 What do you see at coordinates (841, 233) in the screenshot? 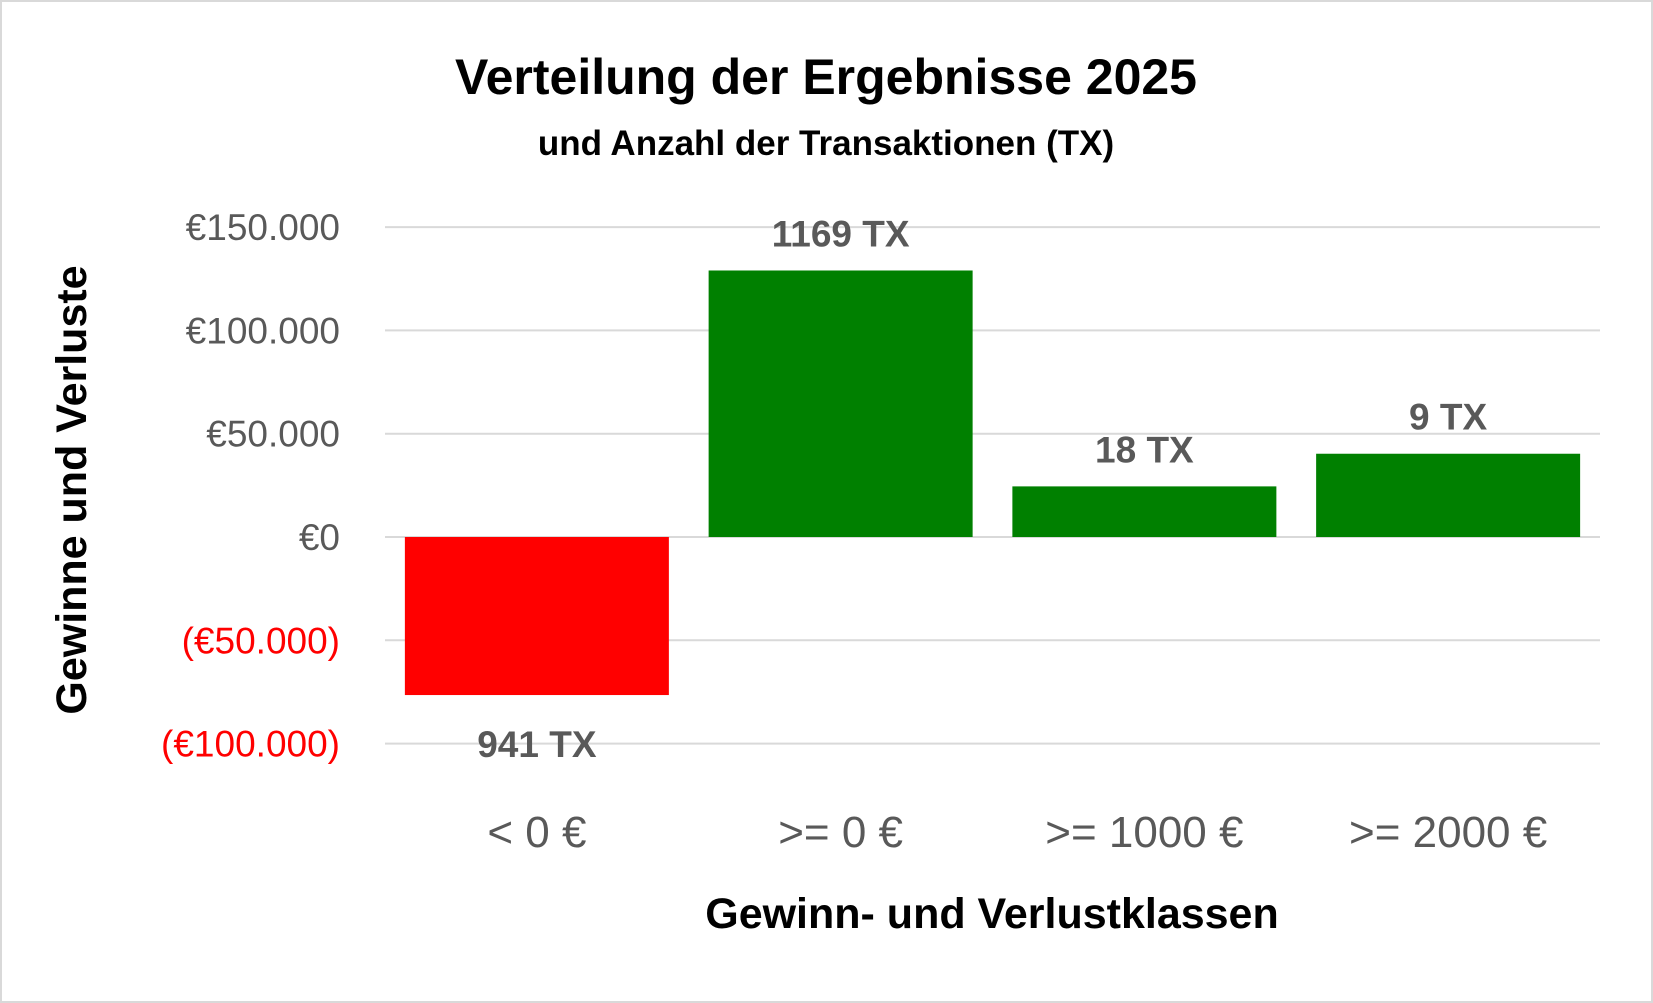
I see `data-label: 1169 TX` at bounding box center [841, 233].